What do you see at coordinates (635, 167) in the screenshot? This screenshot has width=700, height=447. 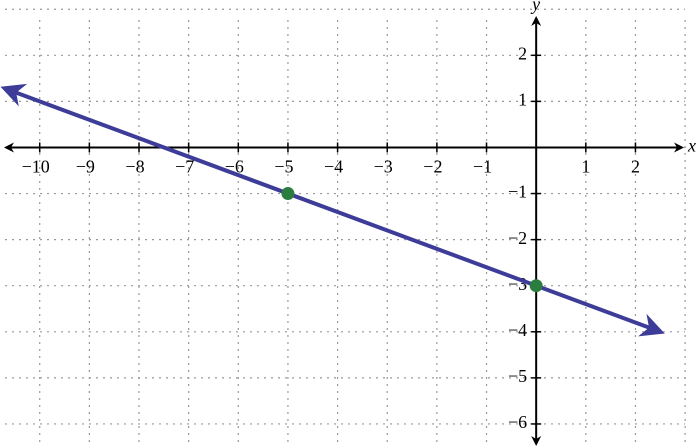 I see `x-tick-label: 2` at bounding box center [635, 167].